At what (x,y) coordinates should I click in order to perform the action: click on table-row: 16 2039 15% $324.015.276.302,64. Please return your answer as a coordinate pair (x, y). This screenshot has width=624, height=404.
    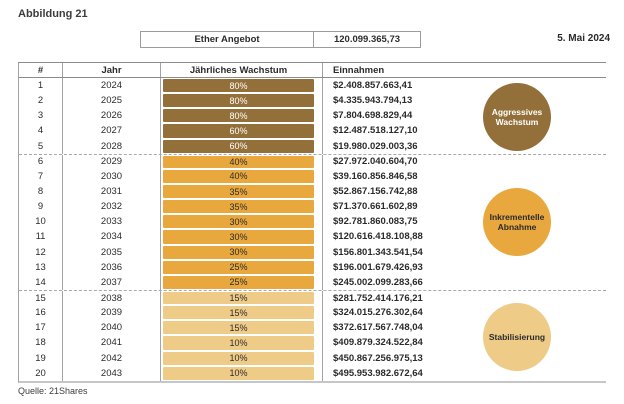
    Looking at the image, I should click on (312, 313).